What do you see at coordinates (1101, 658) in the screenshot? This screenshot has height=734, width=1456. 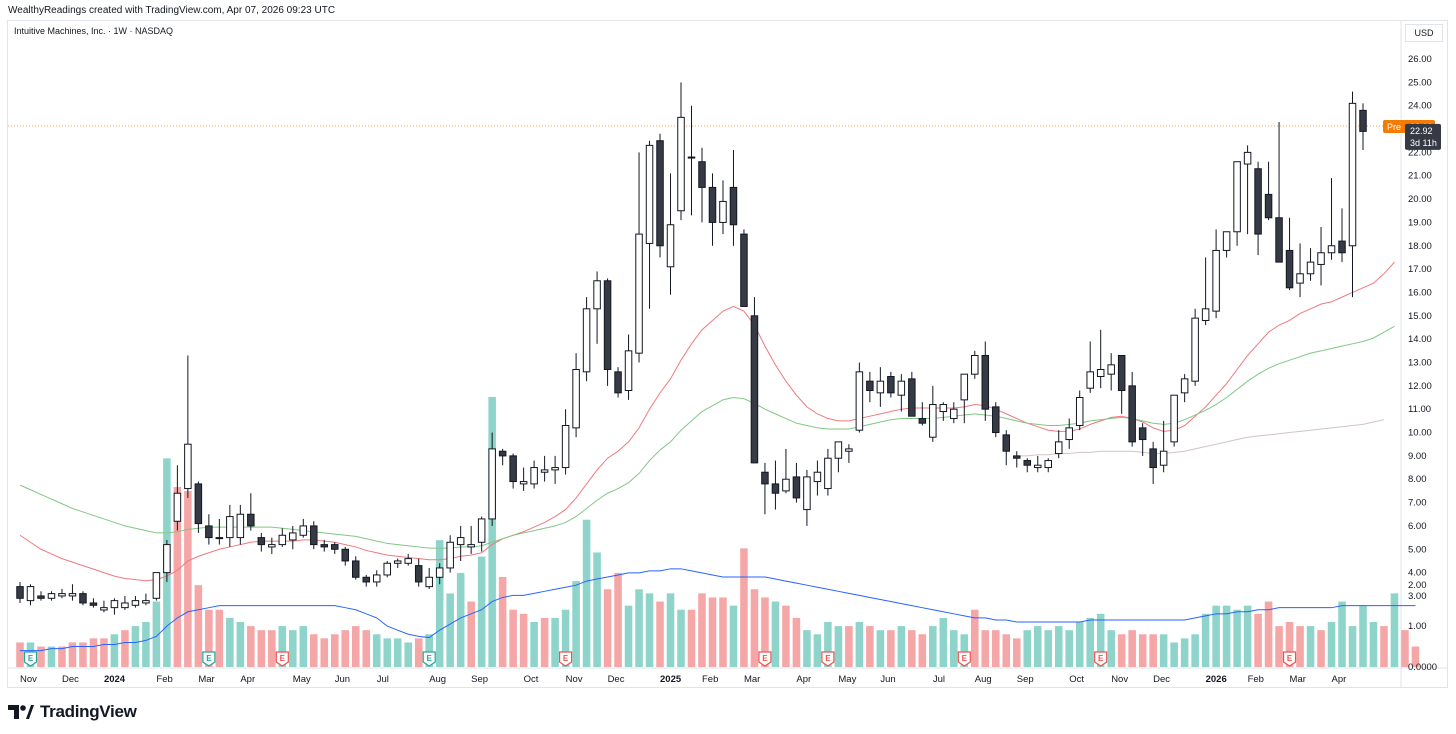 I see `earnings-marker-label: E` at bounding box center [1101, 658].